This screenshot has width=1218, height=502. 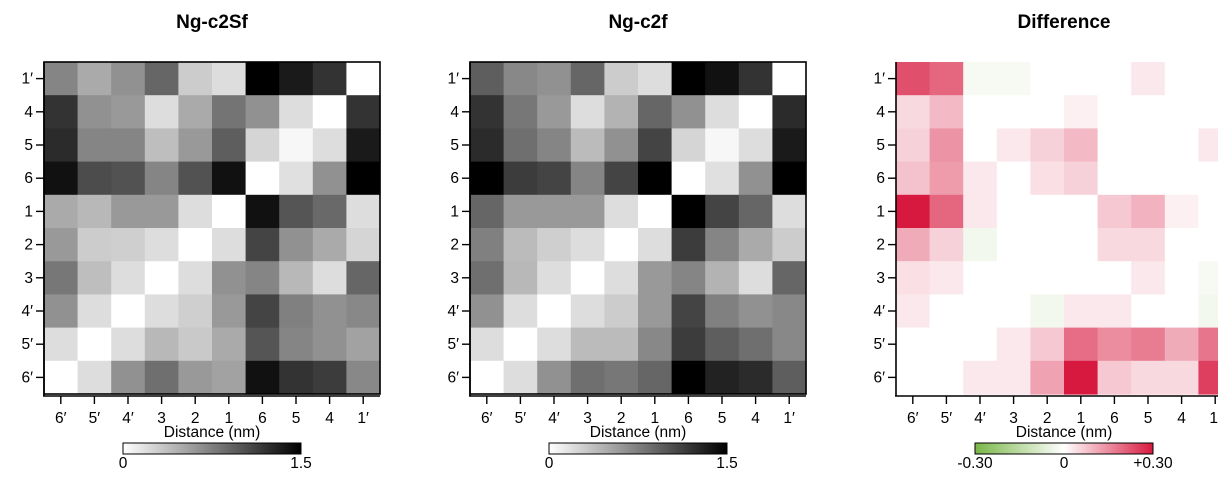 I want to click on colorbar-label: Distance (nm), so click(x=212, y=432).